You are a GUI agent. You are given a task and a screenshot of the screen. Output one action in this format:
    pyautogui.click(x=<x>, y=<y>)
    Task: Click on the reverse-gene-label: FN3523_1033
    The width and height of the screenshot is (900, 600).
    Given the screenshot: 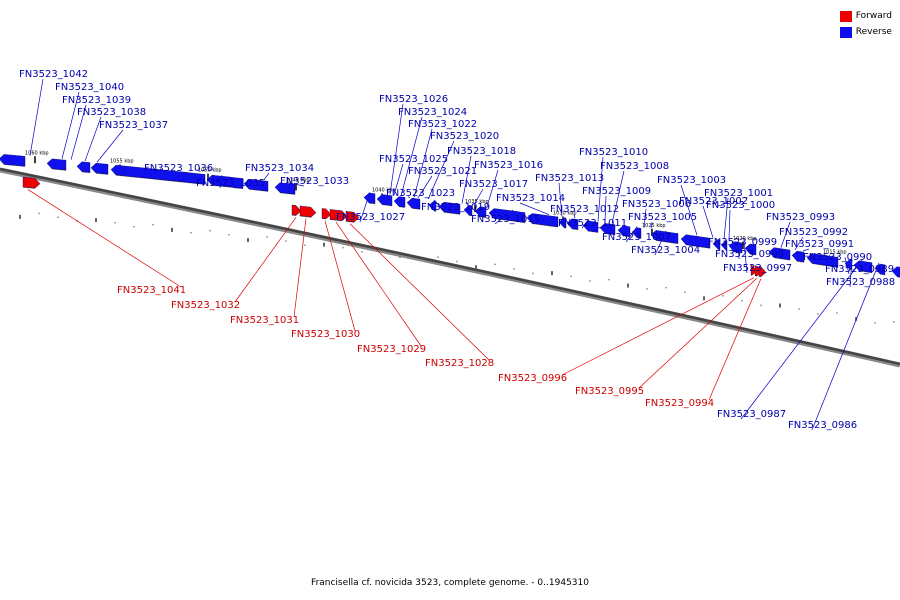 What is the action you would take?
    pyautogui.click(x=314, y=181)
    